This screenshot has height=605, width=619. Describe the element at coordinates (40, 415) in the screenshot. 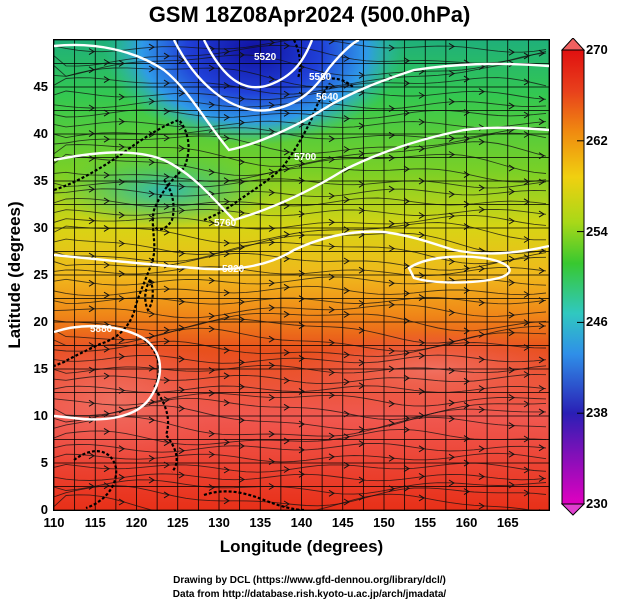

I see `y-tick-label: 10` at that location.